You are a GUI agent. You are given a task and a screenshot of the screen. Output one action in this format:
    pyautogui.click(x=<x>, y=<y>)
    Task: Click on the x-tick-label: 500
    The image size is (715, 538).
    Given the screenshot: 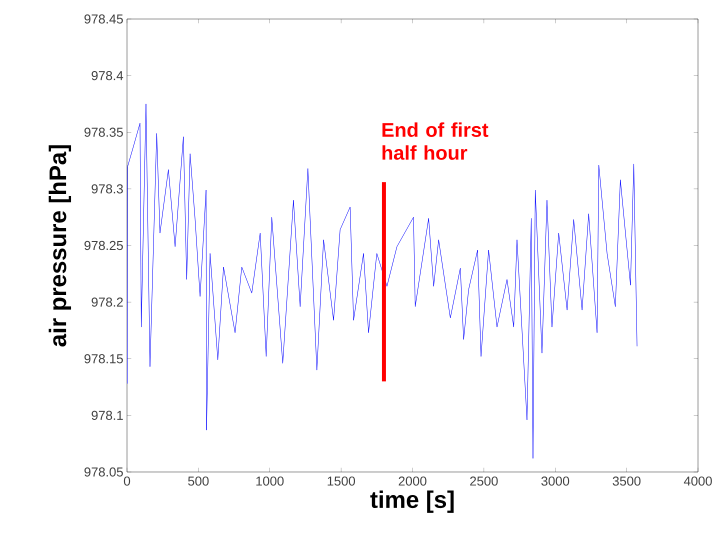 What is the action you would take?
    pyautogui.click(x=198, y=481)
    